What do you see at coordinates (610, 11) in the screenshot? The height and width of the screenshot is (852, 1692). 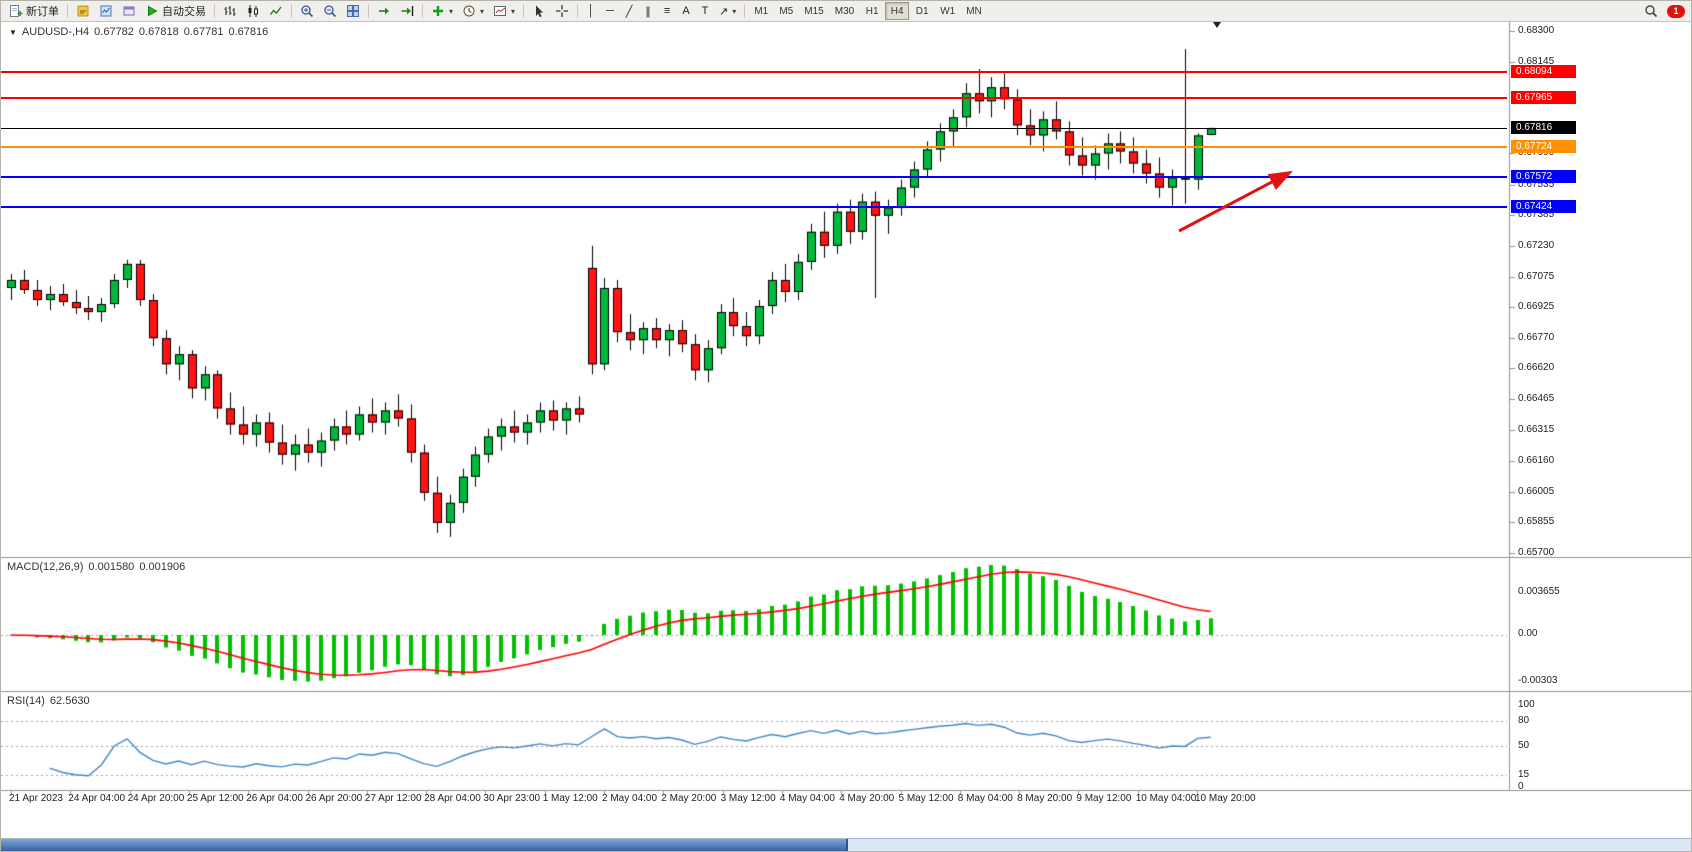 I see `horizontal-line-button: ─` at bounding box center [610, 11].